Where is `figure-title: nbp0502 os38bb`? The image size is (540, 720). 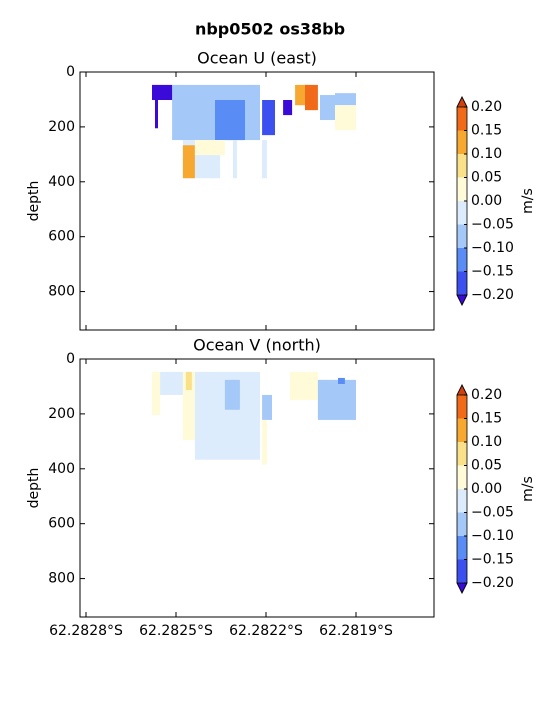 figure-title: nbp0502 os38bb is located at coordinates (270, 29).